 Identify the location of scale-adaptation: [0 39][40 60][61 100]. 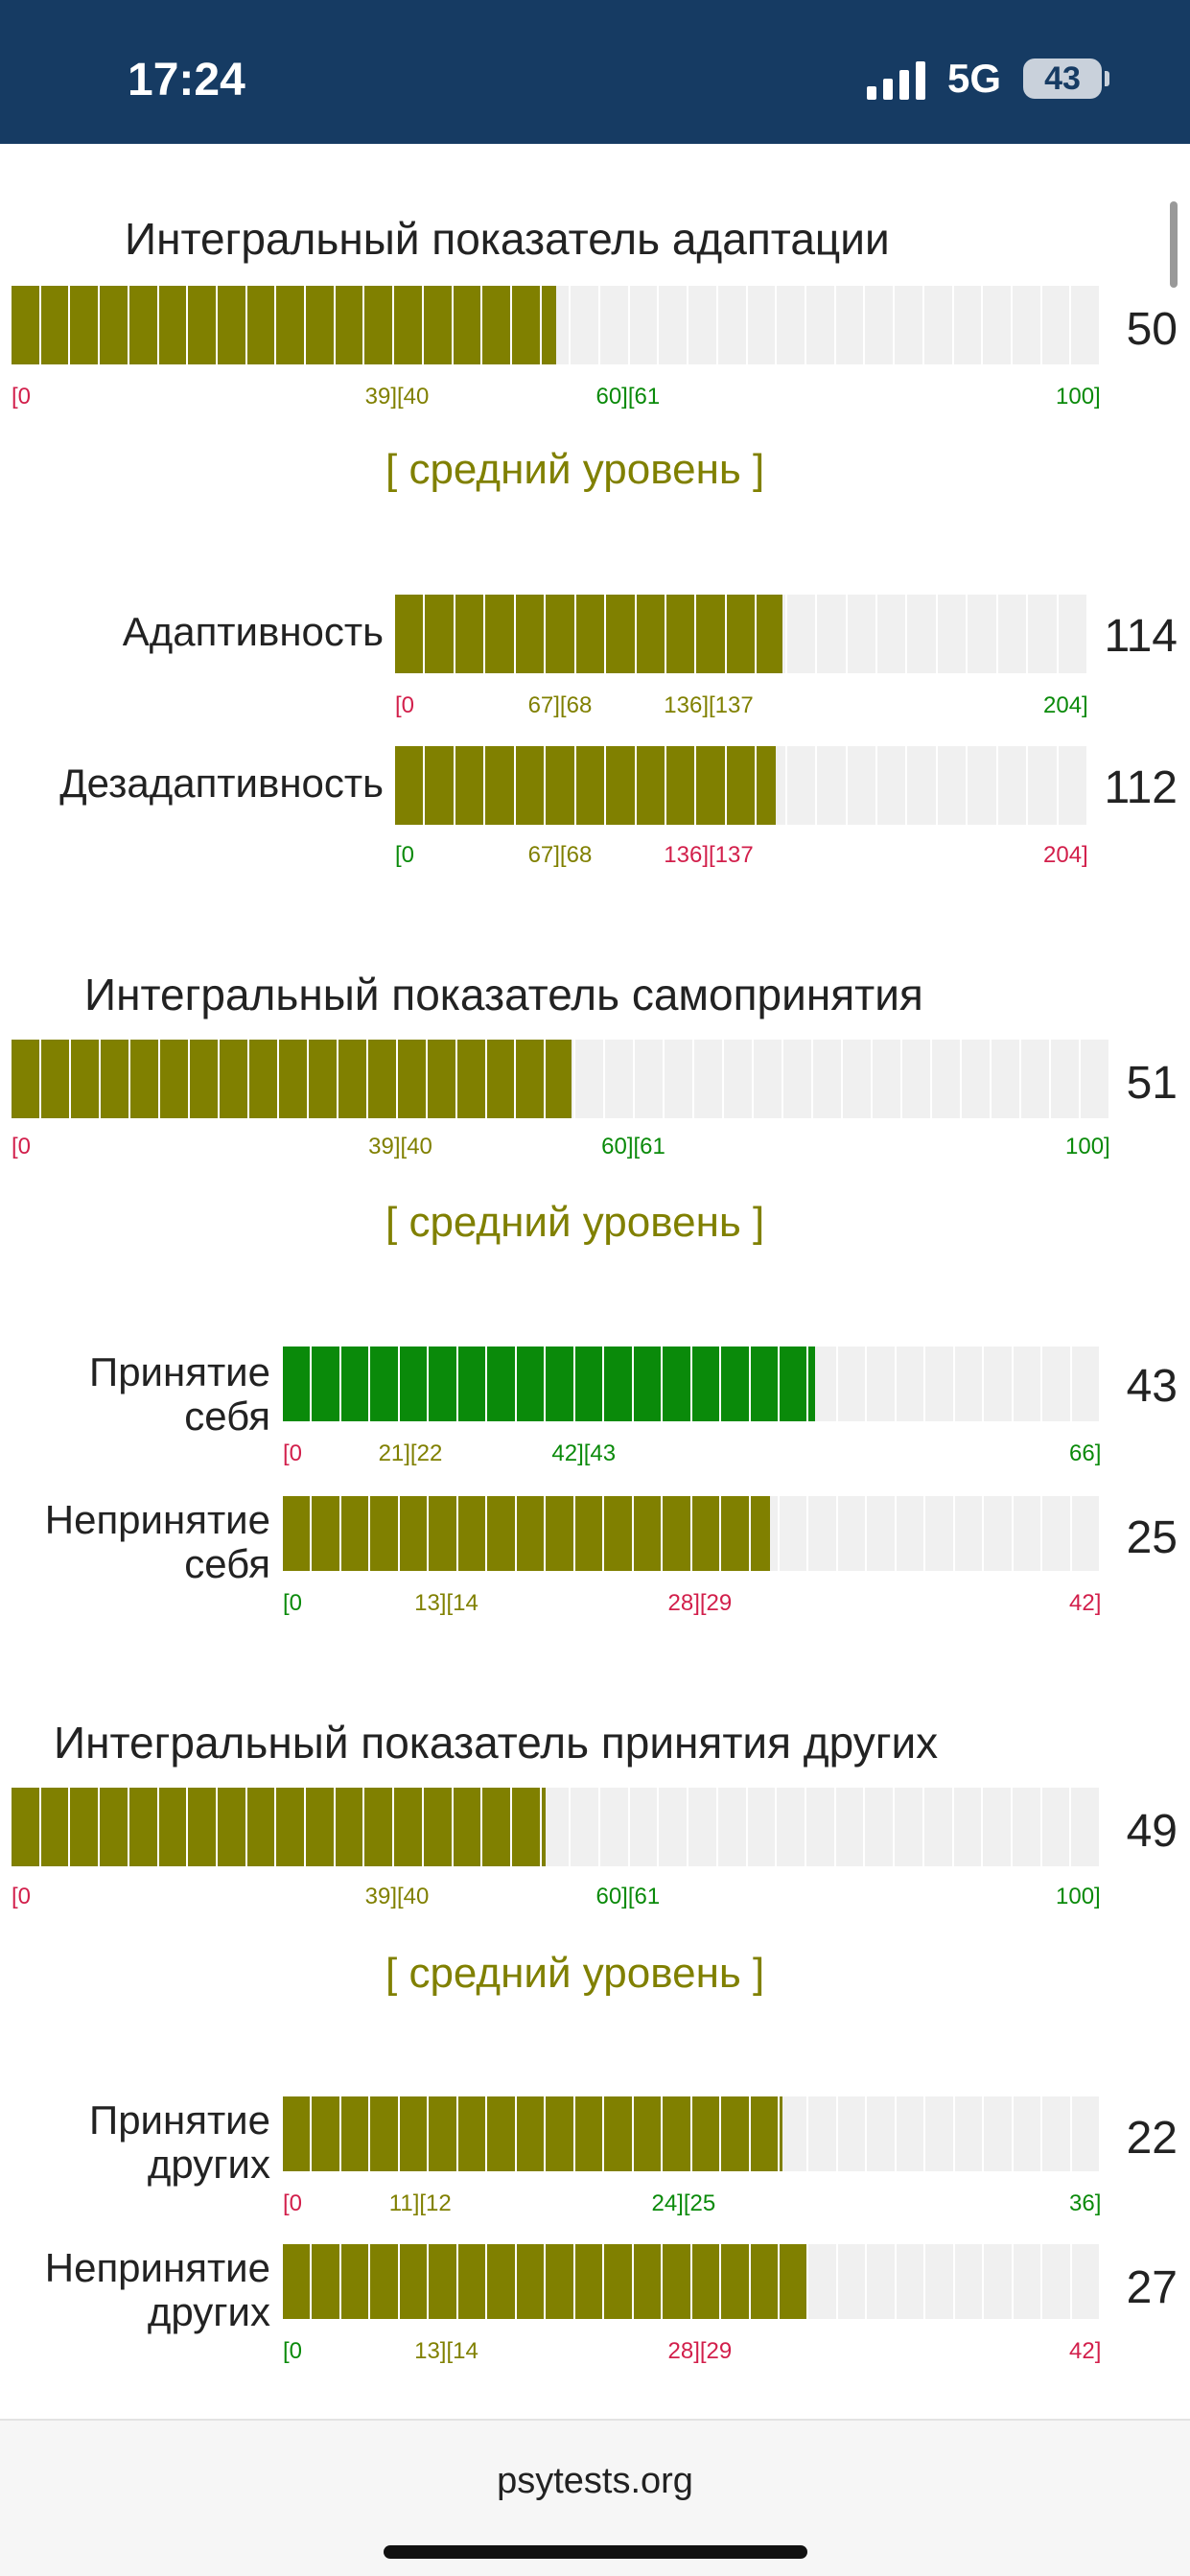
(556, 398).